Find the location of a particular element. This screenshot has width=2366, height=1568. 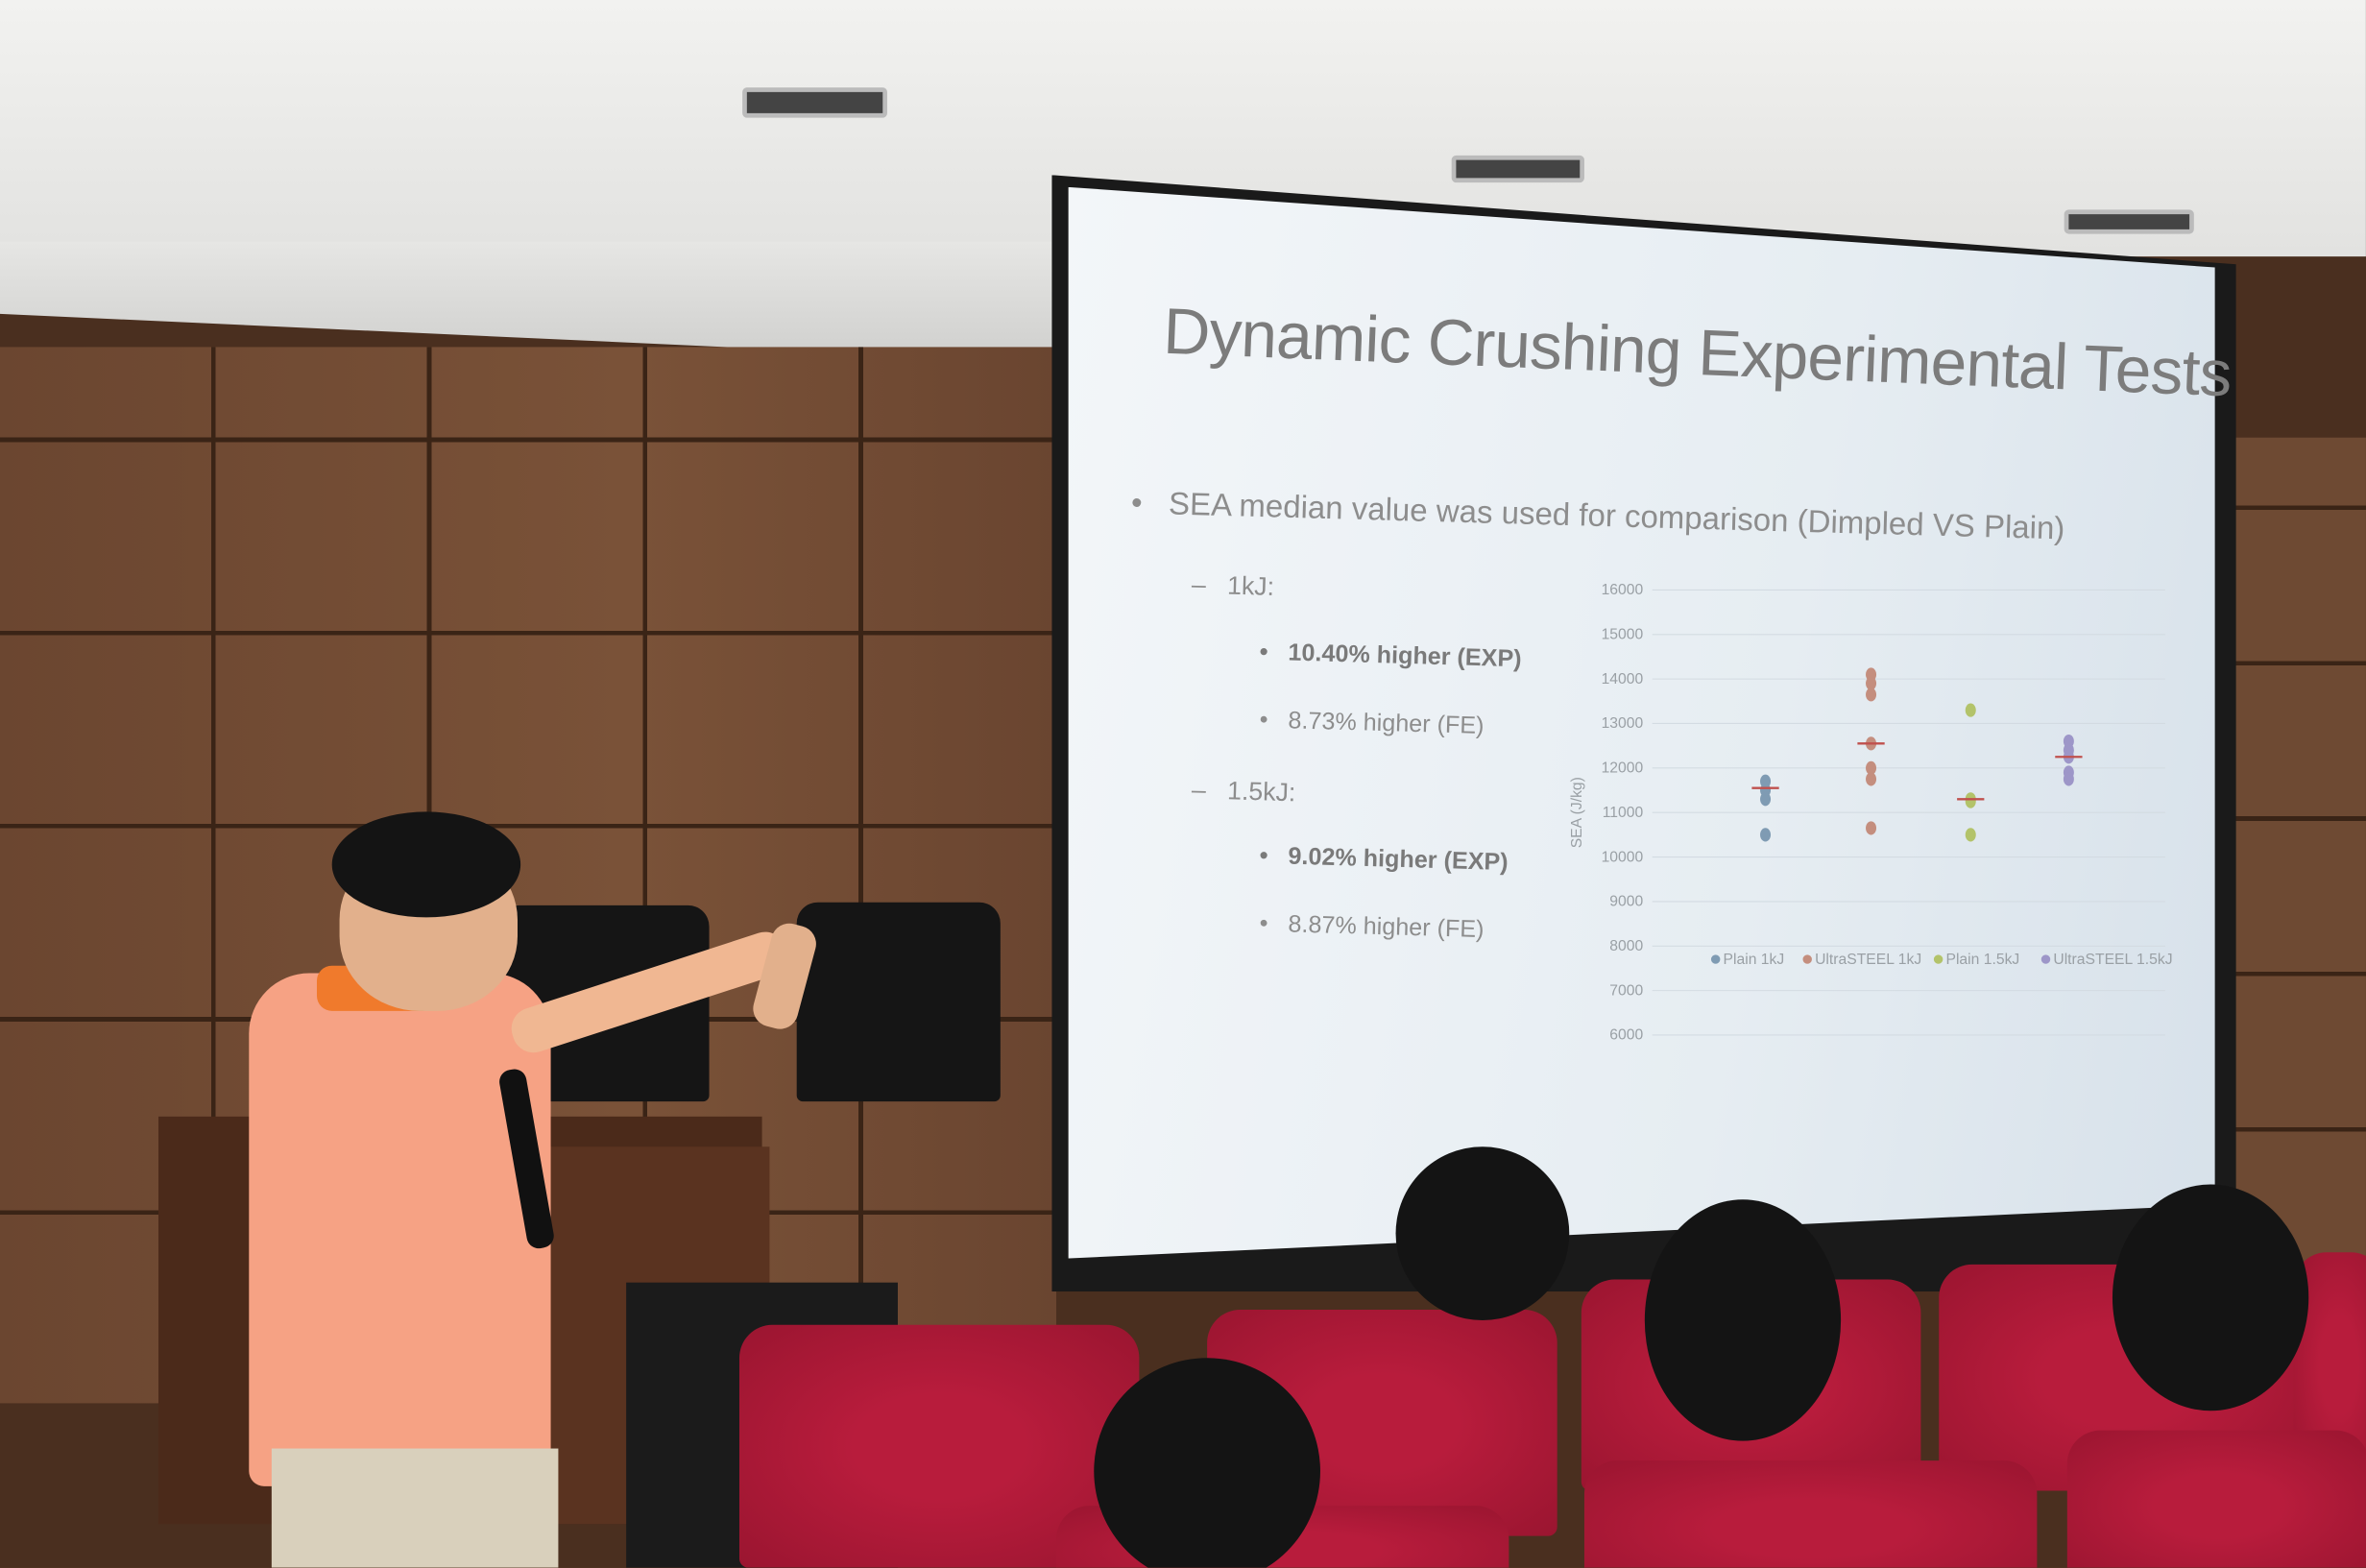

sub-bullet-1kj: – 1kJ: is located at coordinates (1233, 585).